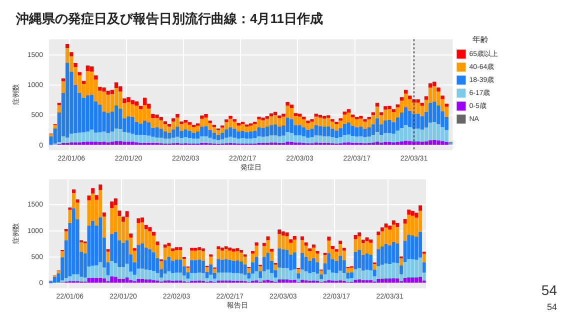  I want to click on chart-title: 沖縄県の発症日及び報告日別流行曲線：4月11日作成, so click(169, 19).